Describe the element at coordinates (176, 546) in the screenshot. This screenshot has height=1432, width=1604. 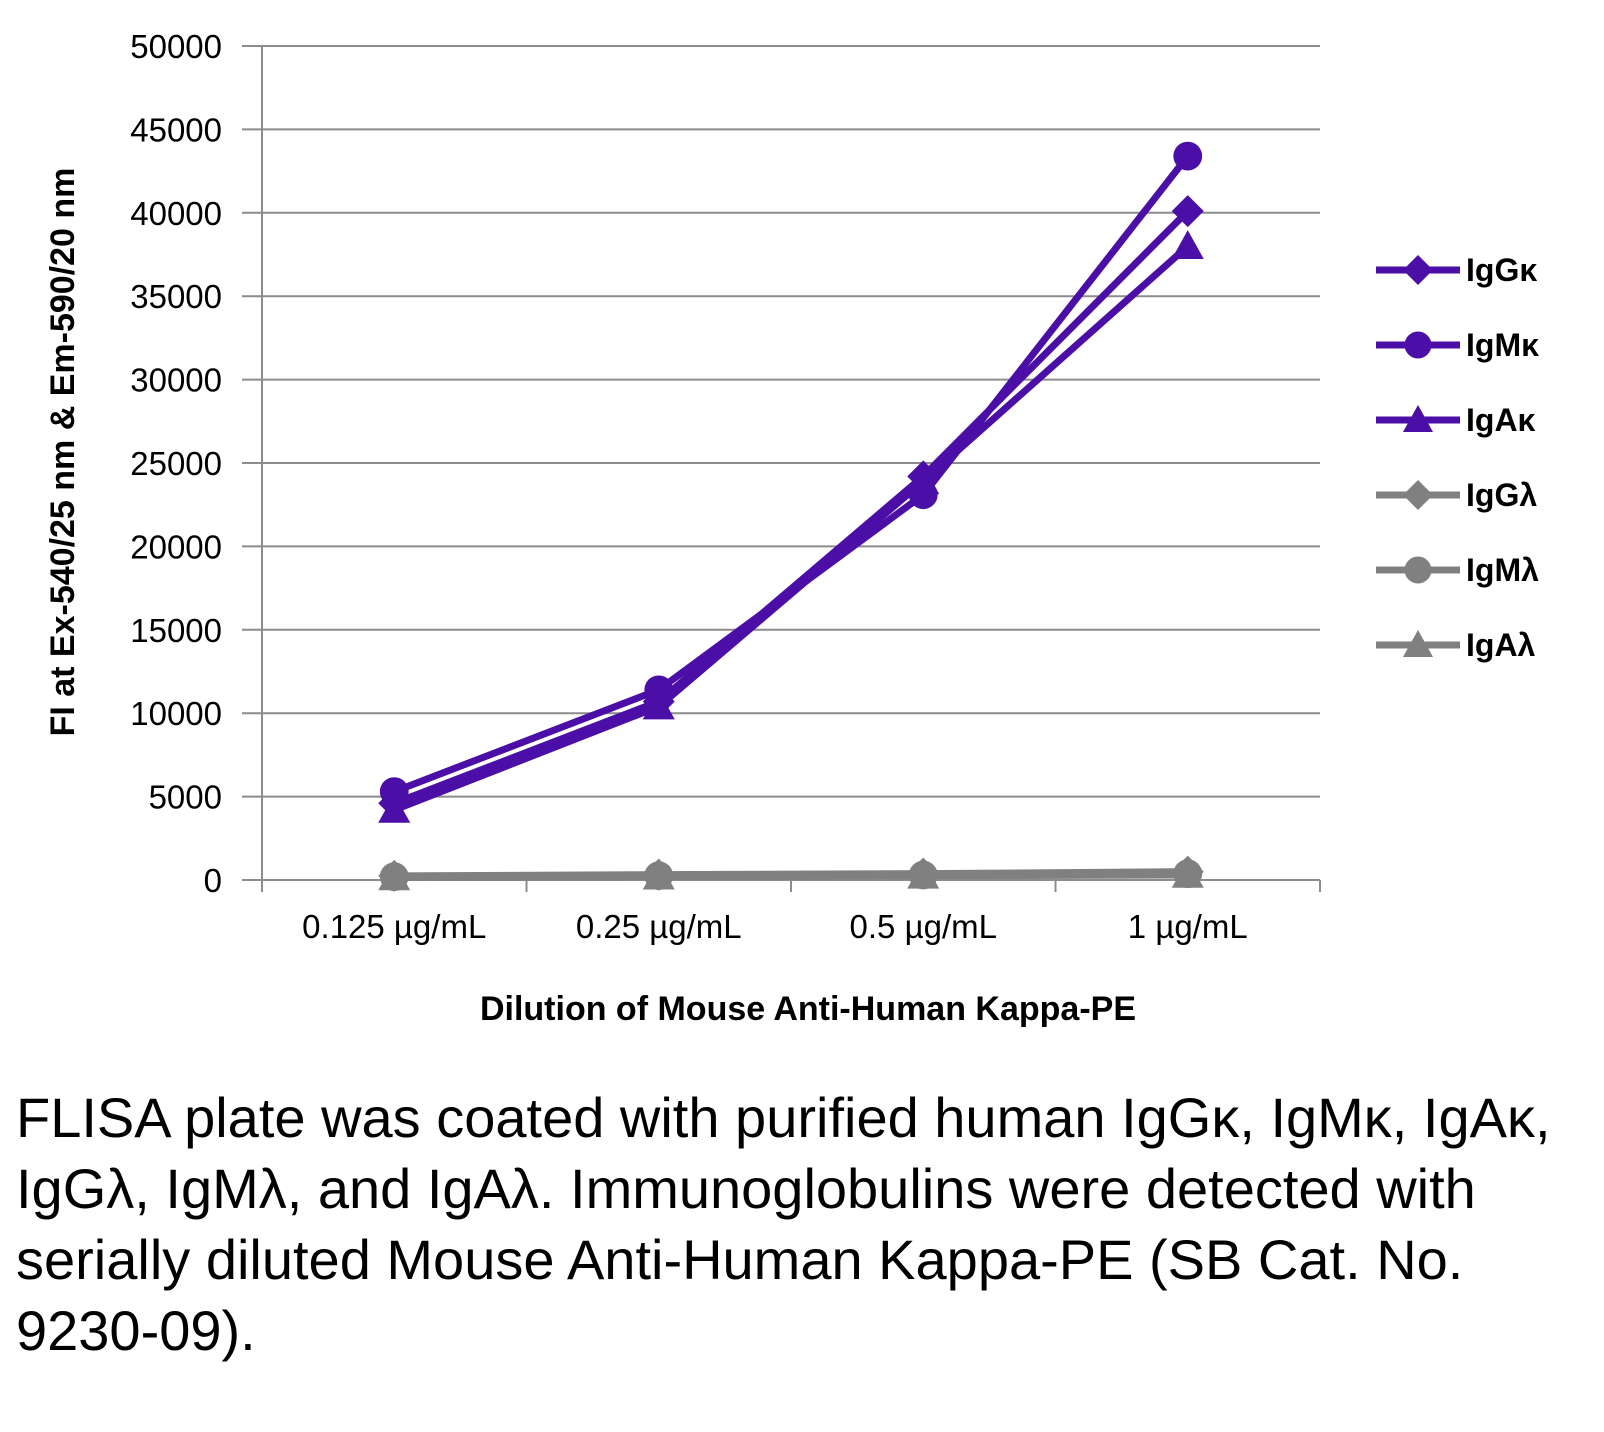
I see `y-tick-label: 20000` at that location.